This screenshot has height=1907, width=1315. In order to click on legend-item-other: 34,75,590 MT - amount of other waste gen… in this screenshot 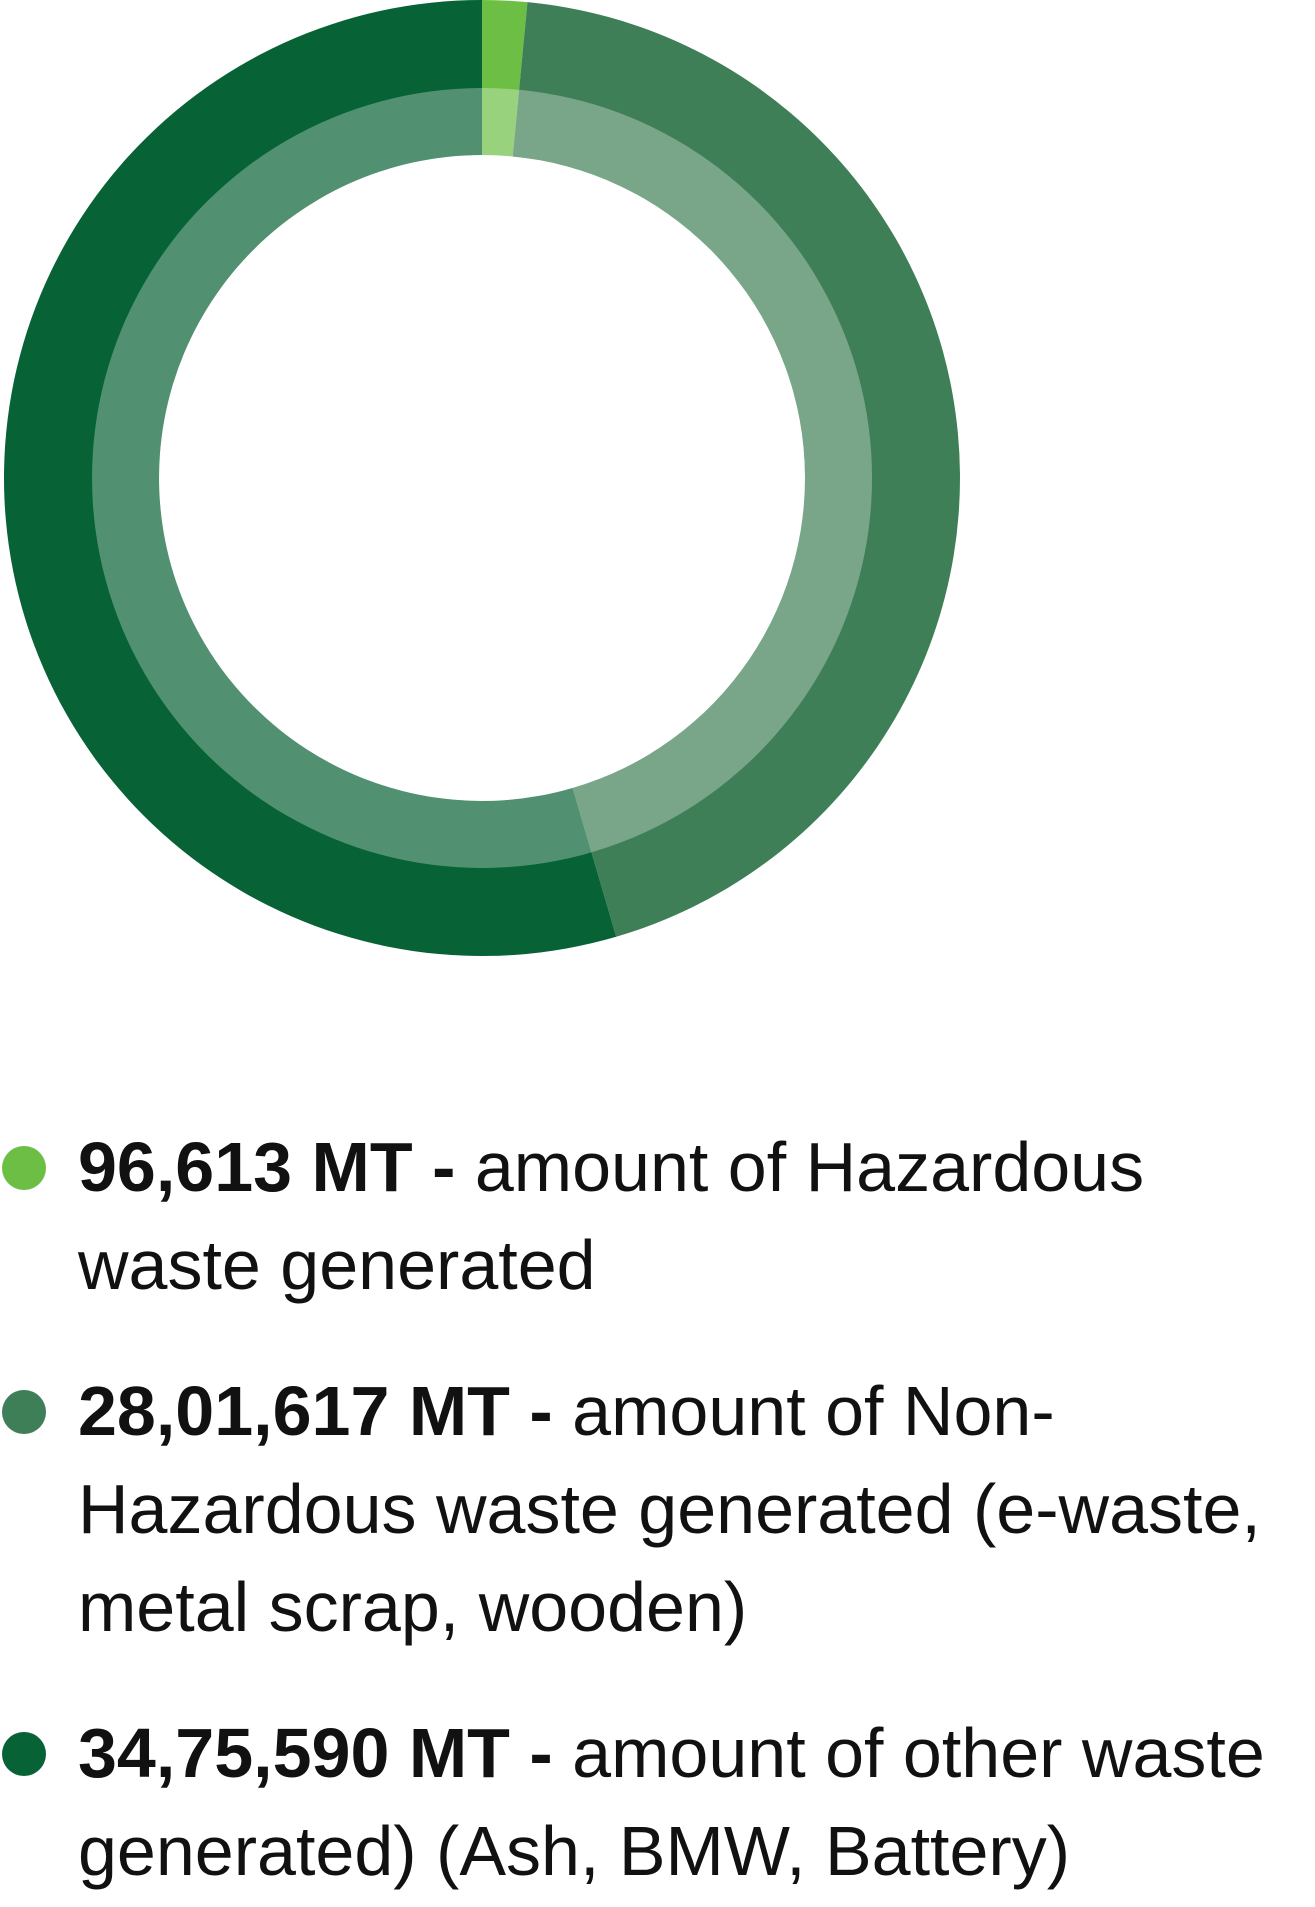, I will do `click(650, 1802)`.